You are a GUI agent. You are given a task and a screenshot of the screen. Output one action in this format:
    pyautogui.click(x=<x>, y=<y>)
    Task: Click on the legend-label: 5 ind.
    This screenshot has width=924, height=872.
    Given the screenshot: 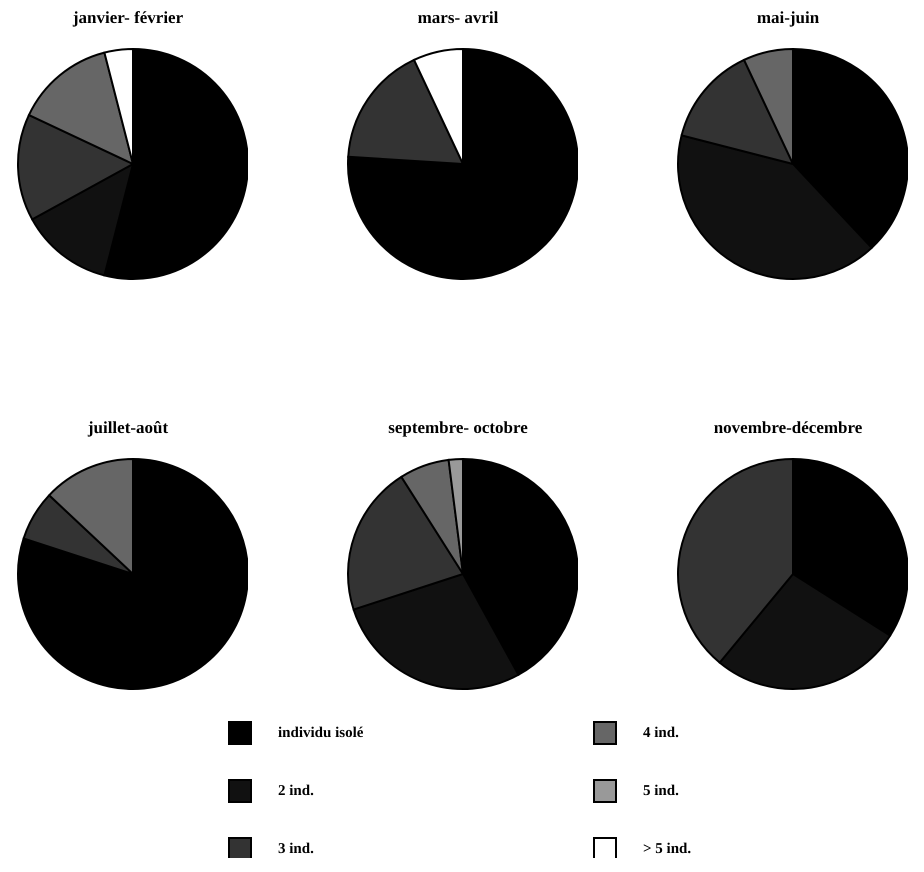 What is the action you would take?
    pyautogui.click(x=661, y=791)
    